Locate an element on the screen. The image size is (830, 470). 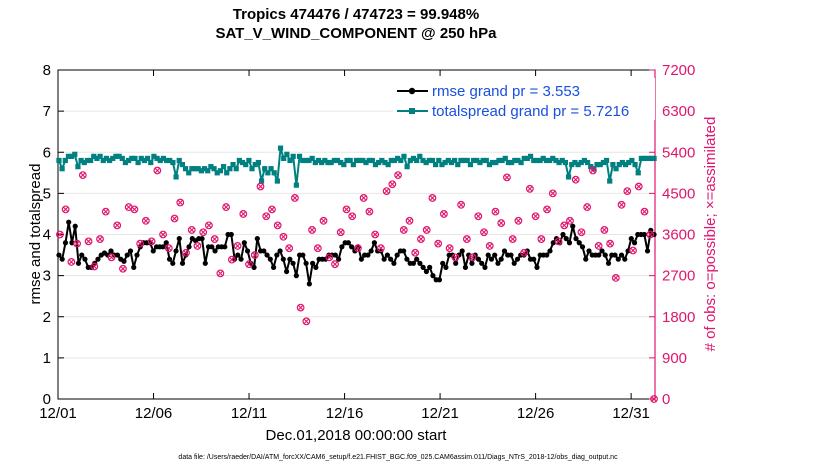
chart-title: Tropics 474476 / 474723 = 99.948% is located at coordinates (356, 14).